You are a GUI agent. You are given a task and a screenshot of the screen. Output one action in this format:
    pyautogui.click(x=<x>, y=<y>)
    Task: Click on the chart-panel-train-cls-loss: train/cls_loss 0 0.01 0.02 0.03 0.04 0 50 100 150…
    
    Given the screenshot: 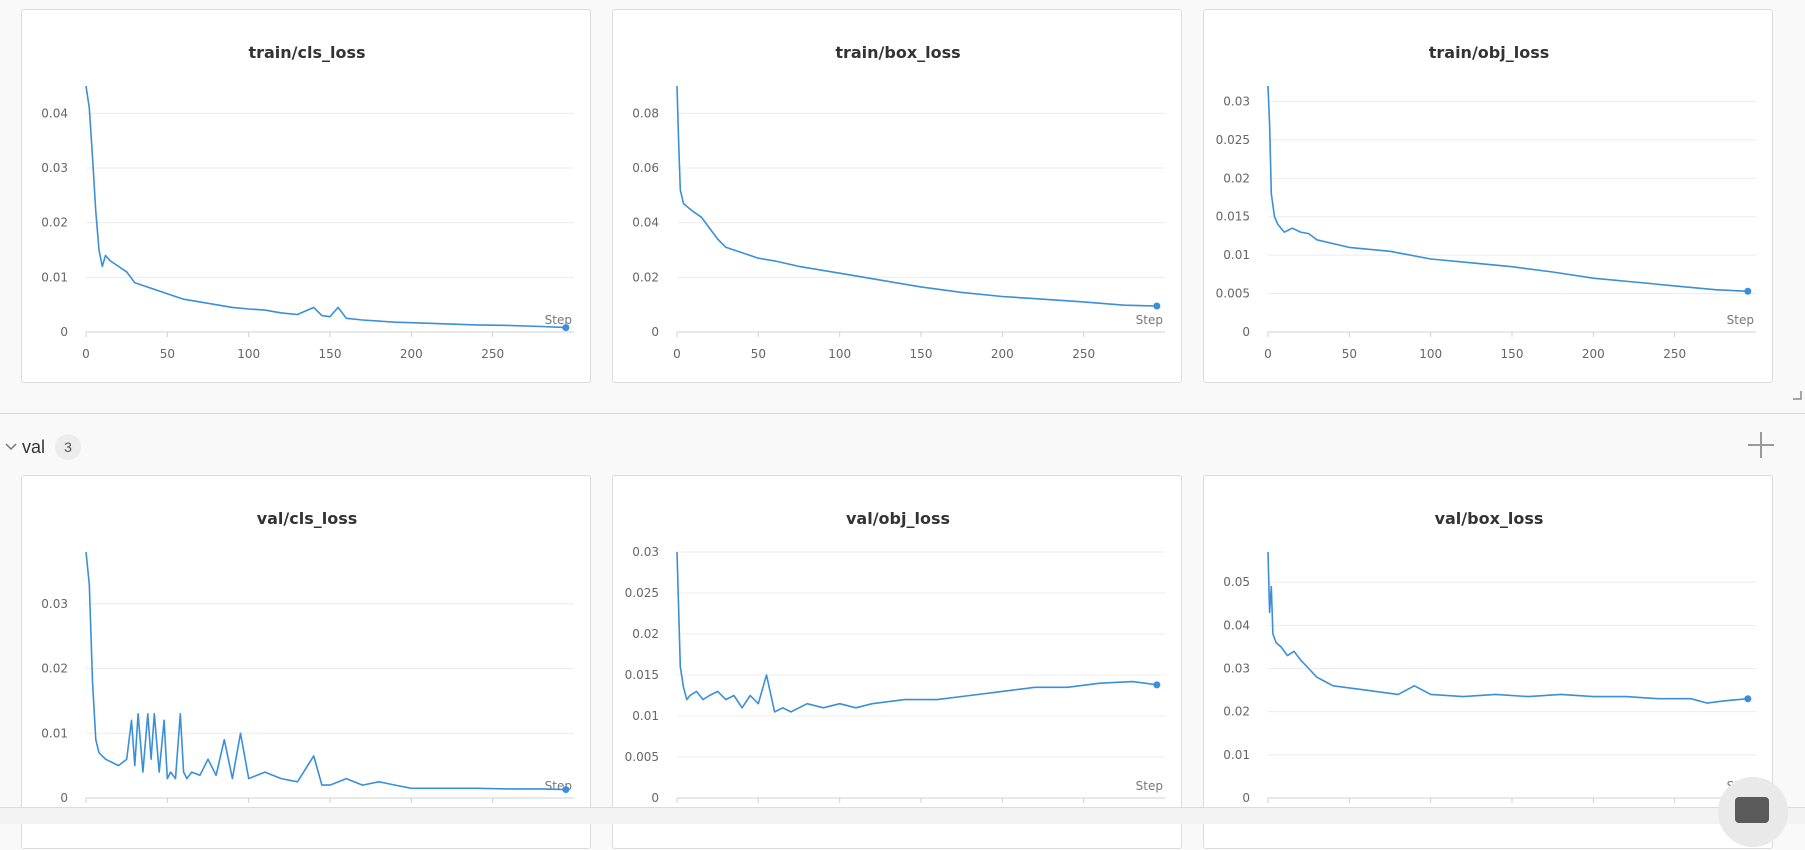 What is the action you would take?
    pyautogui.click(x=306, y=196)
    